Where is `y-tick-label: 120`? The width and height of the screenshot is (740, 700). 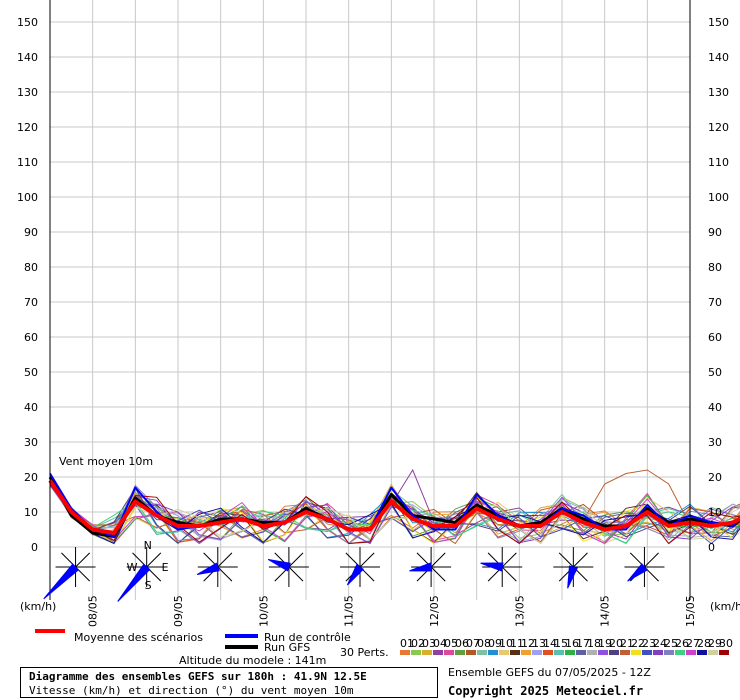 y-tick-label: 120 is located at coordinates (27, 127).